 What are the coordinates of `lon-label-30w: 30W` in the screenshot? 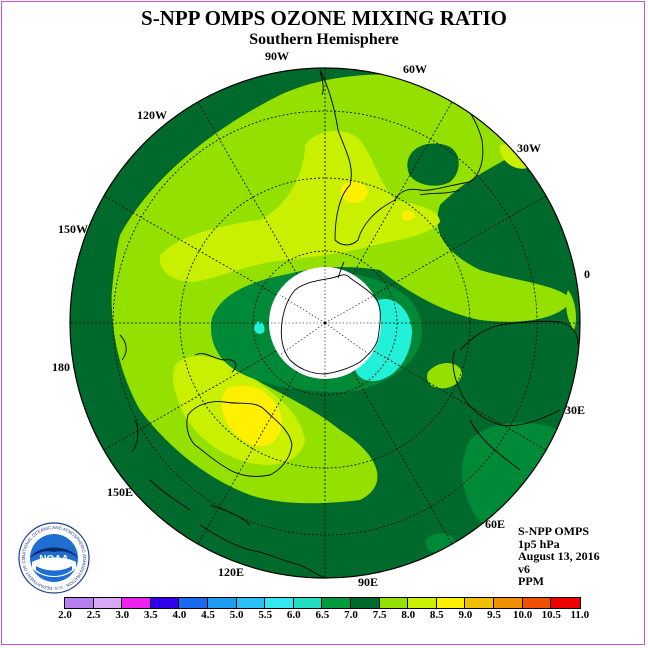 It's located at (529, 148).